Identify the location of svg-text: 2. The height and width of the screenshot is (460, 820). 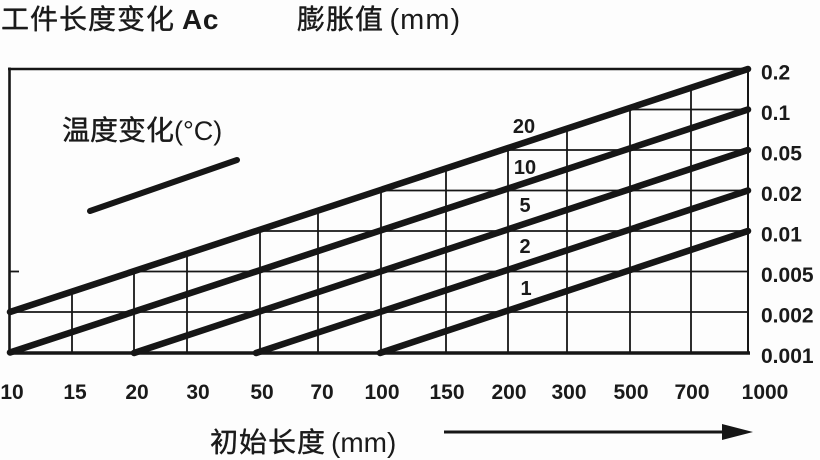
(524, 247).